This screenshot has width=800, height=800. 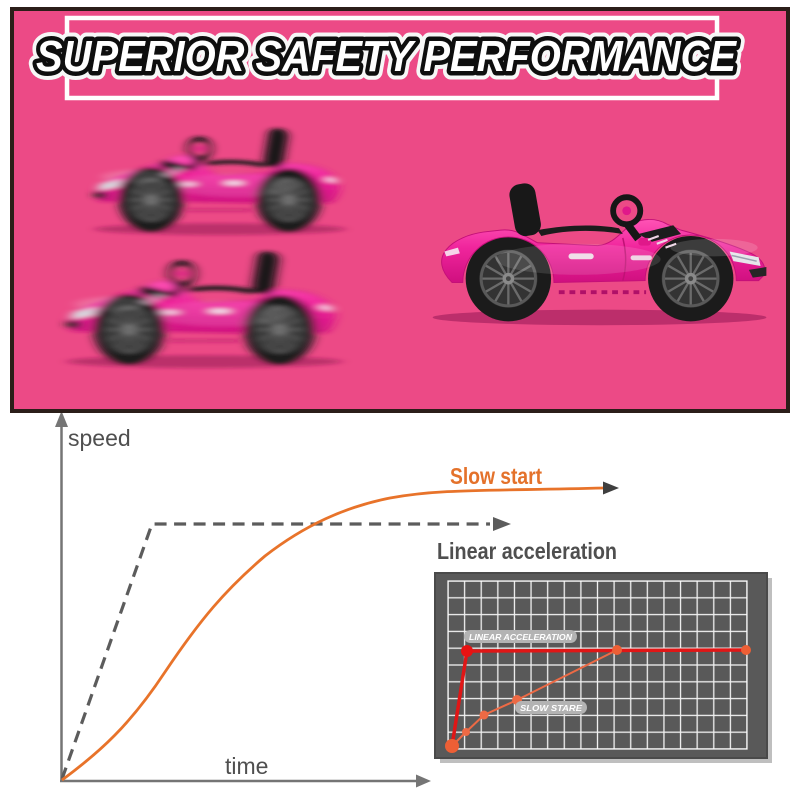 I want to click on page-title: SUPERIOR SAFETY PERFORMANCE, so click(x=386, y=56).